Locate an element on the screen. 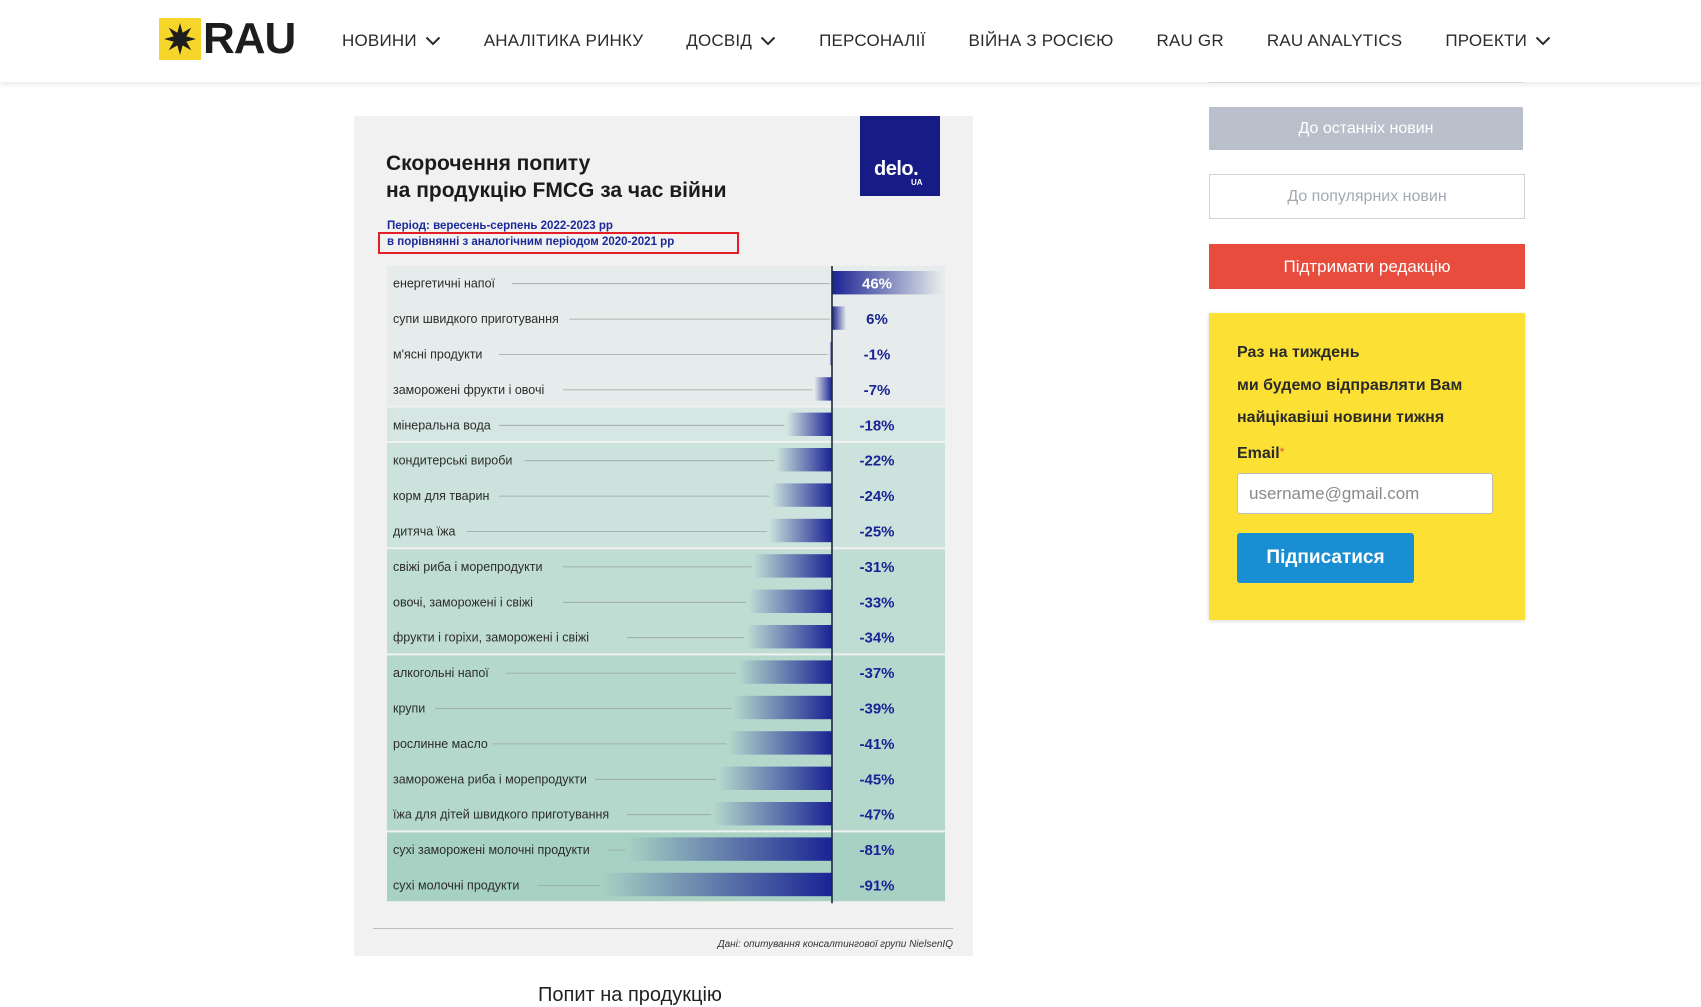  chart-category-label: енергетичні напої is located at coordinates (444, 284).